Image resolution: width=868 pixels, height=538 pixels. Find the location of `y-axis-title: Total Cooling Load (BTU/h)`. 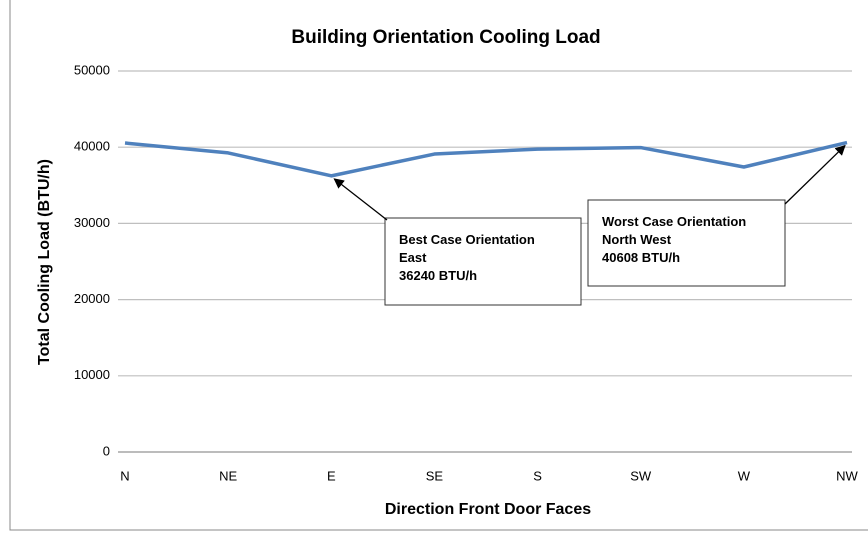

y-axis-title: Total Cooling Load (BTU/h) is located at coordinates (44, 262).